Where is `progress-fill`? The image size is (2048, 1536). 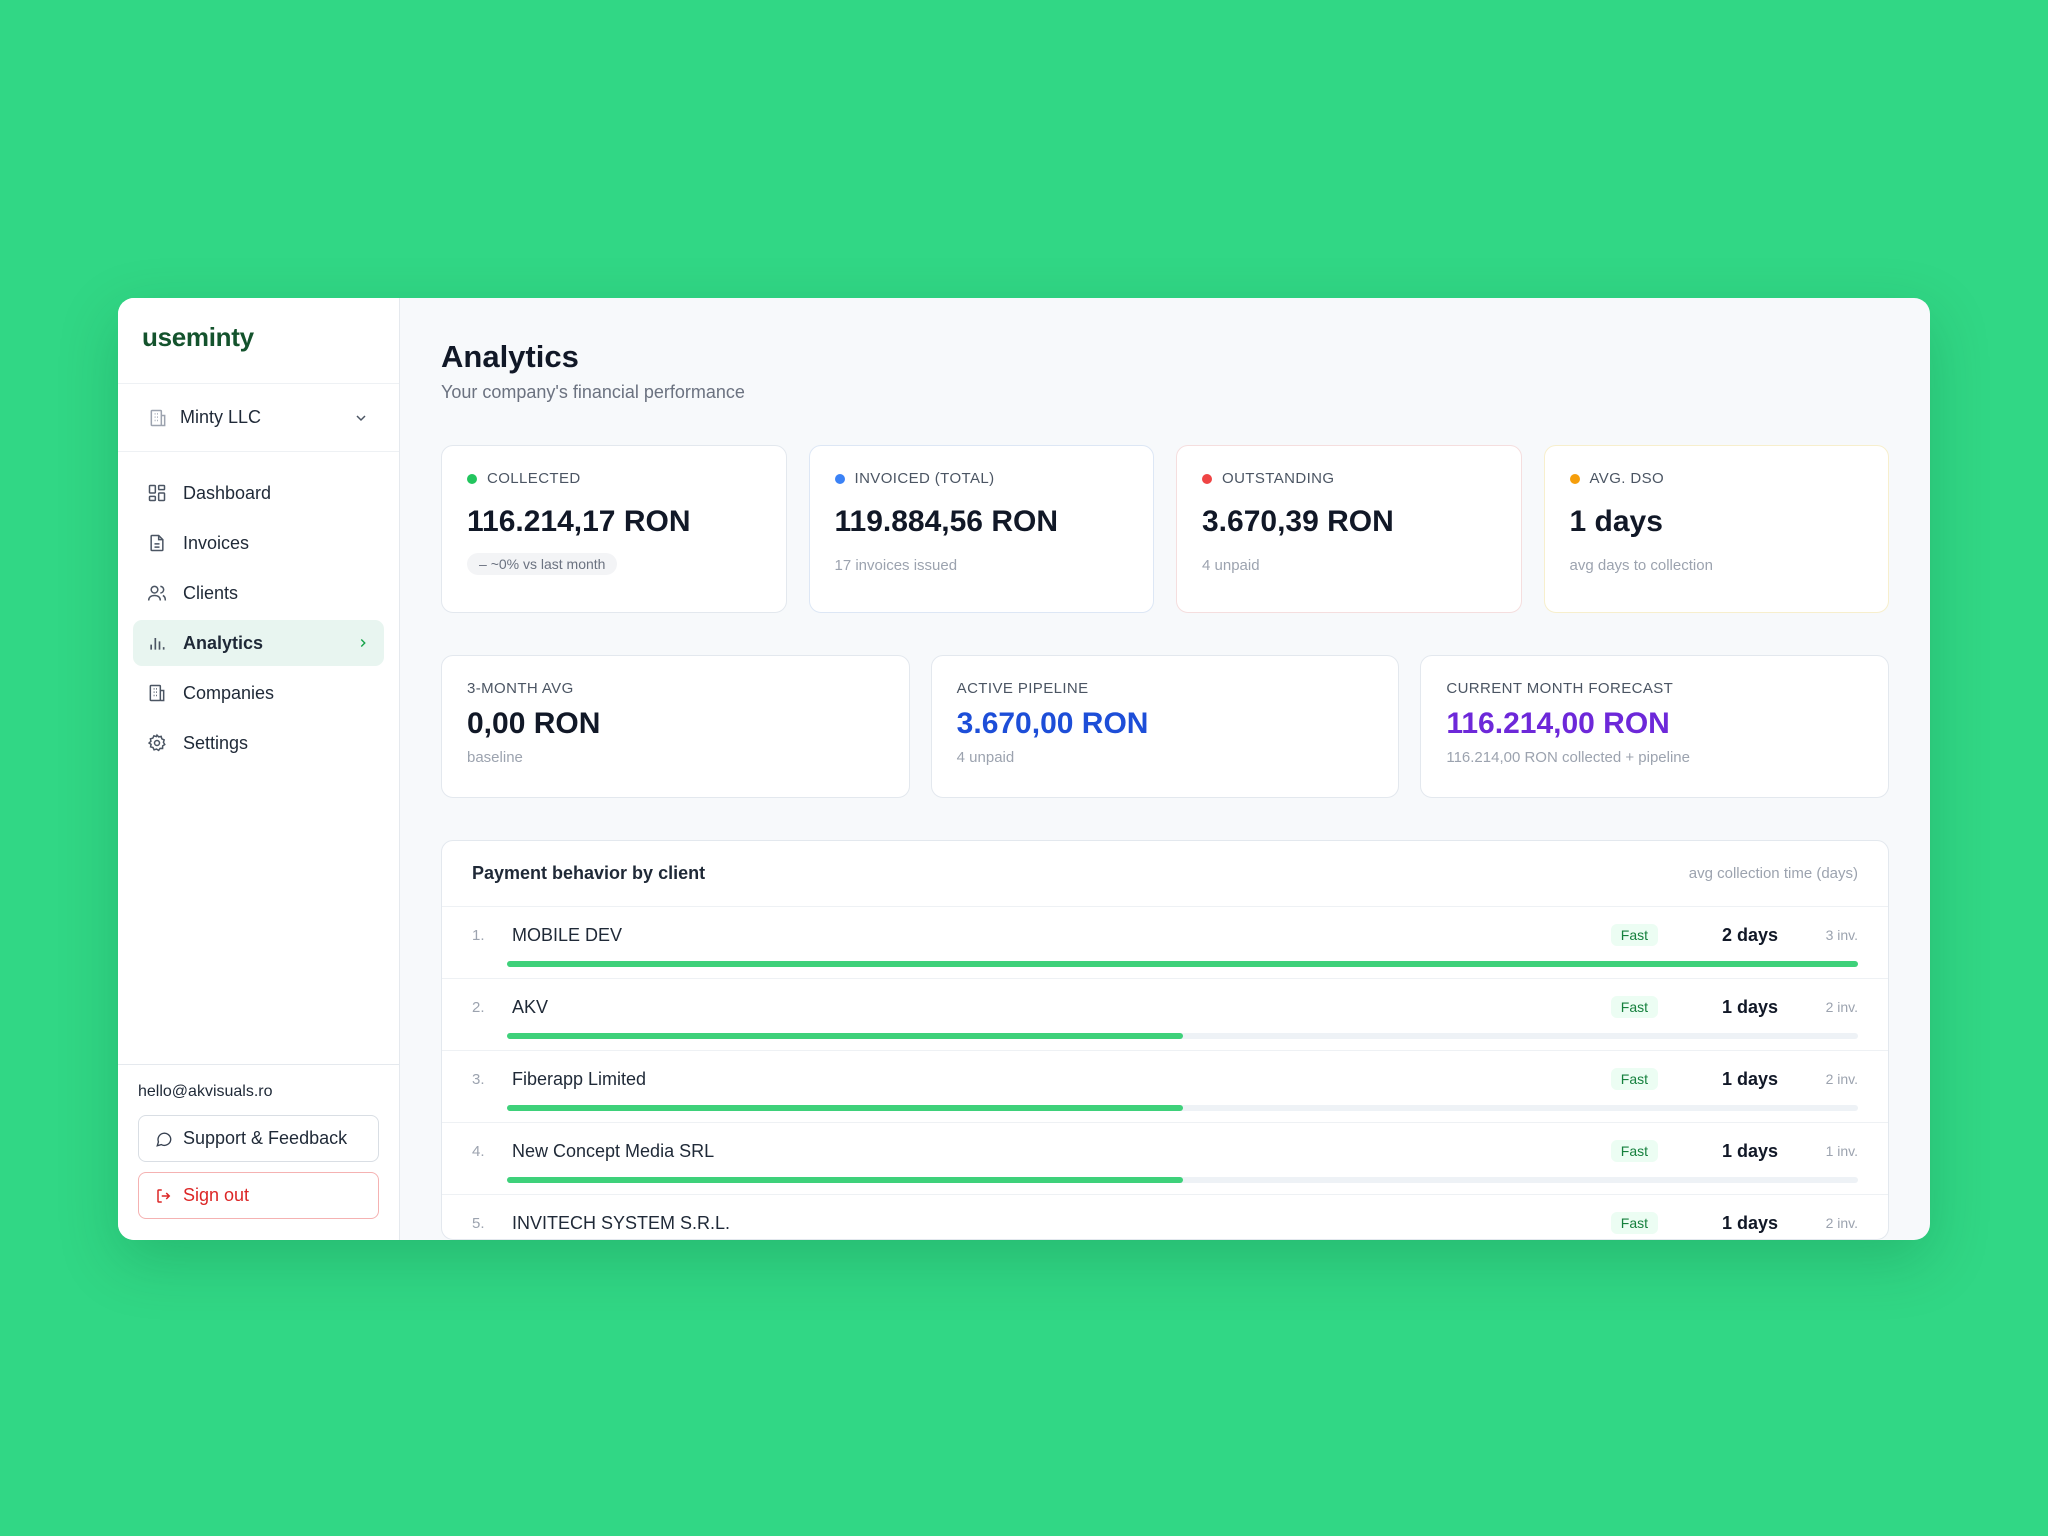
progress-fill is located at coordinates (1182, 964).